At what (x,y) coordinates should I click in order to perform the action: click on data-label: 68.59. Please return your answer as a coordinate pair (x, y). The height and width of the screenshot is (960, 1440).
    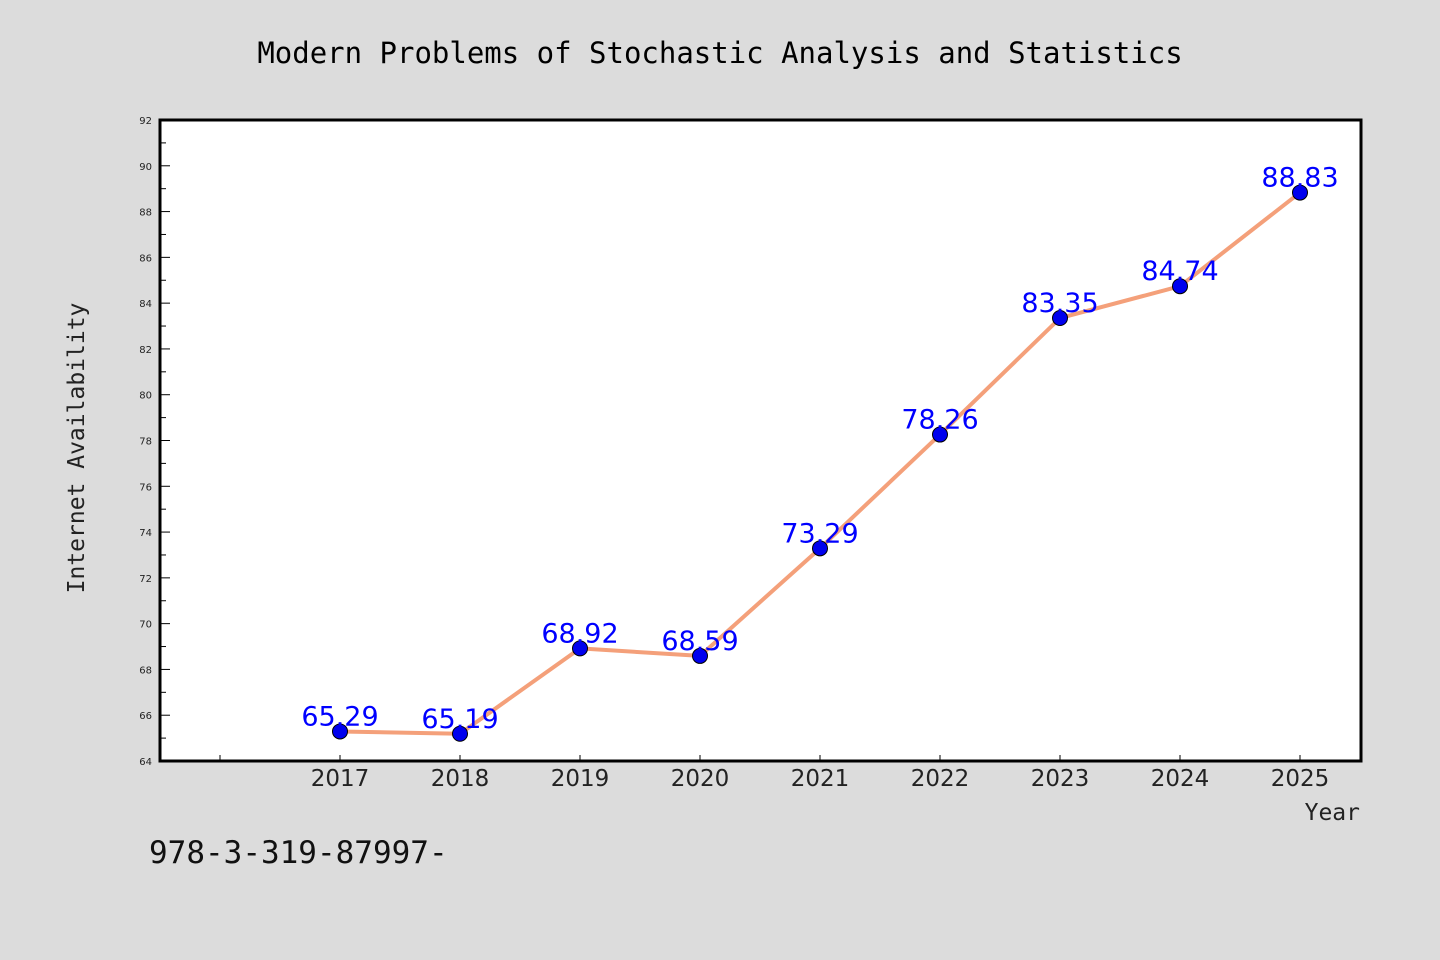
    Looking at the image, I should click on (699, 641).